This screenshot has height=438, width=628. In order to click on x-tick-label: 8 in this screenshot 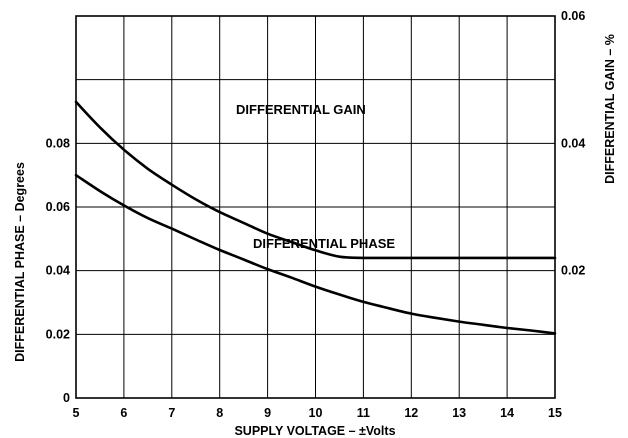, I will do `click(219, 413)`.